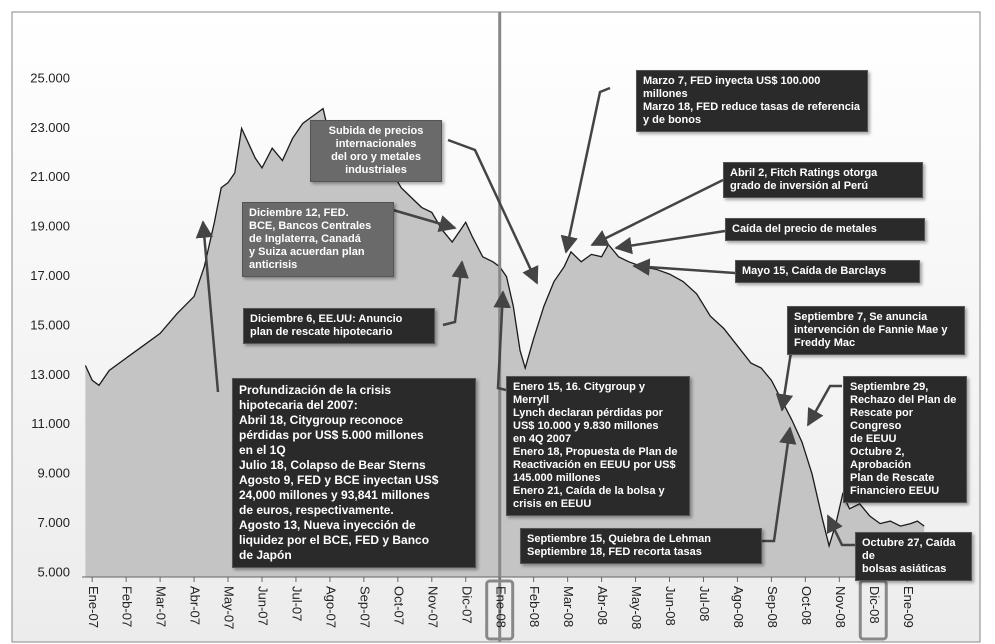 This screenshot has height=644, width=995. Describe the element at coordinates (579, 393) in the screenshot. I see `annotation-line: Enero 15, 16. Citygroup y Merryll` at that location.